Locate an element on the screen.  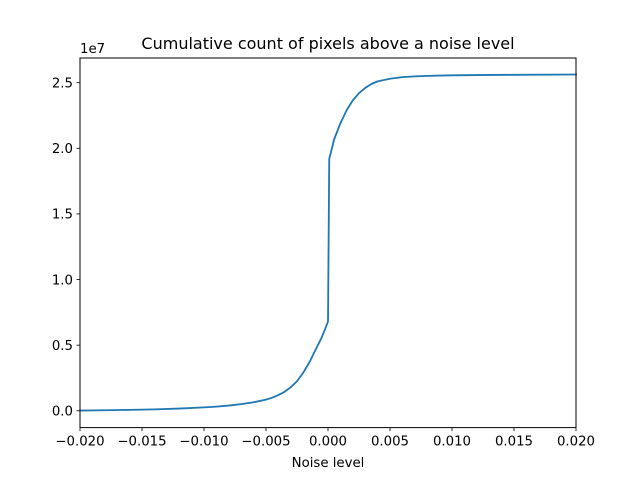
x-tick-label: 0.020 is located at coordinates (576, 442).